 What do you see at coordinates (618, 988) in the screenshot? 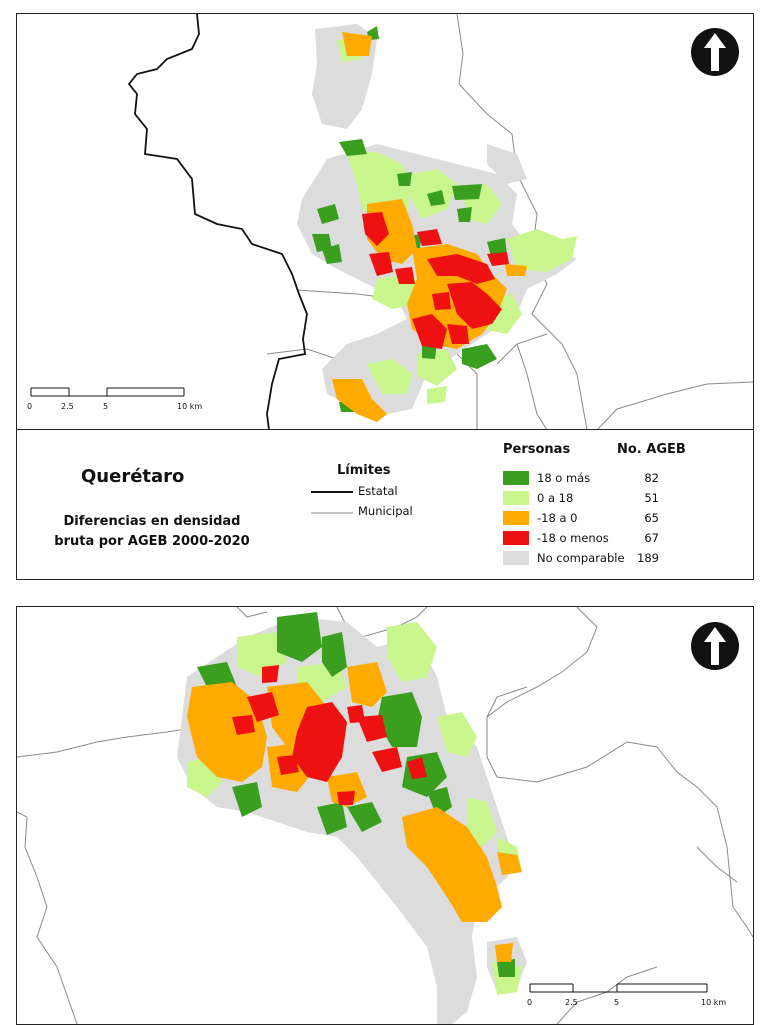
I see `scale-bar-bottom` at bounding box center [618, 988].